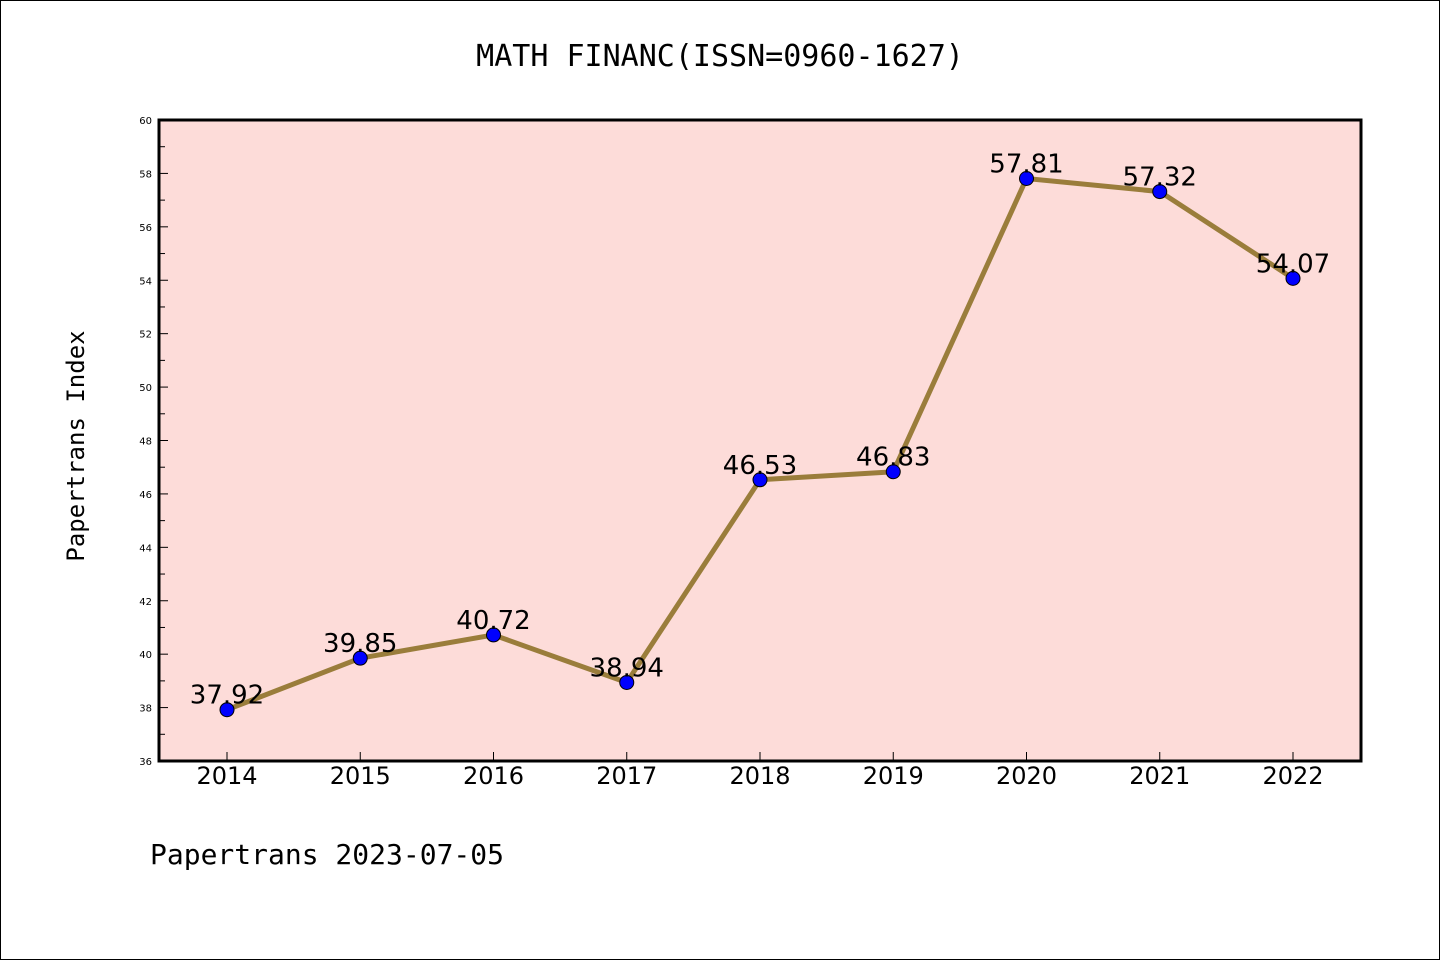  What do you see at coordinates (145, 442) in the screenshot?
I see `y-tick-label: 48` at bounding box center [145, 442].